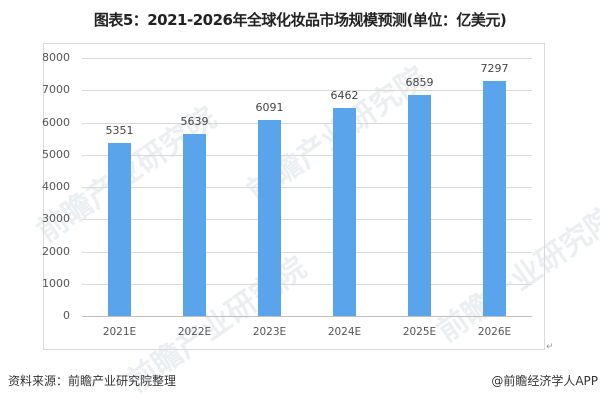 This screenshot has height=400, width=600. I want to click on x-tick-label: 2022E, so click(194, 332).